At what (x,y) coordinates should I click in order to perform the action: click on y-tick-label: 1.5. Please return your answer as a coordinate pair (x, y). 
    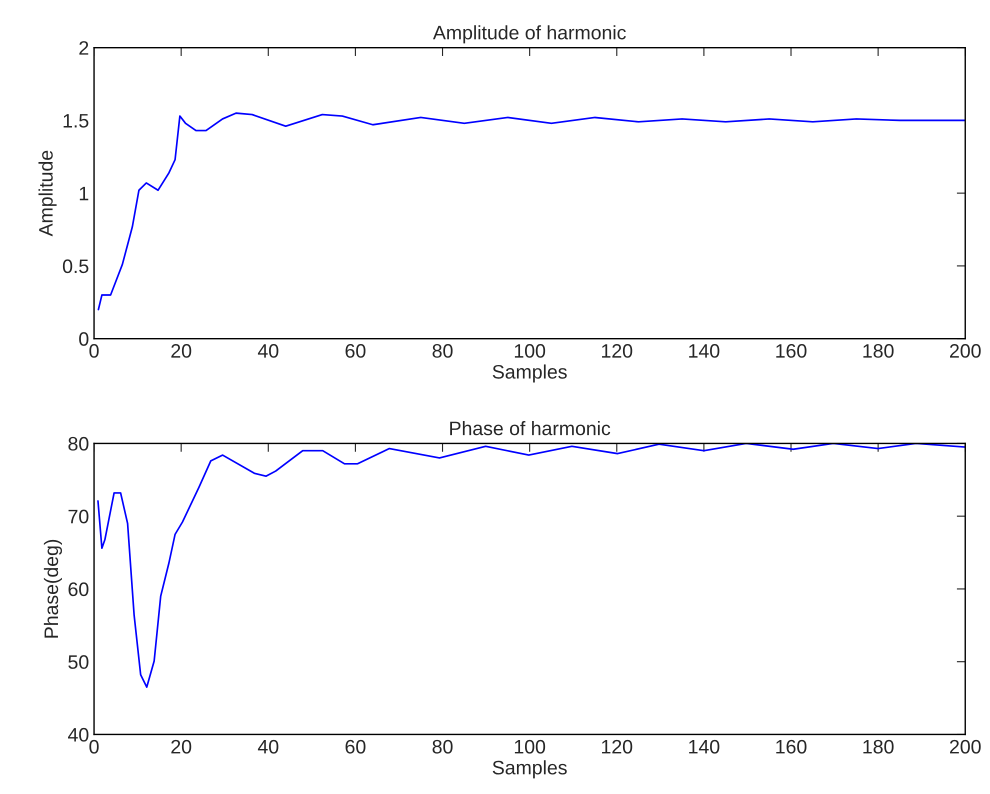
    Looking at the image, I should click on (76, 121).